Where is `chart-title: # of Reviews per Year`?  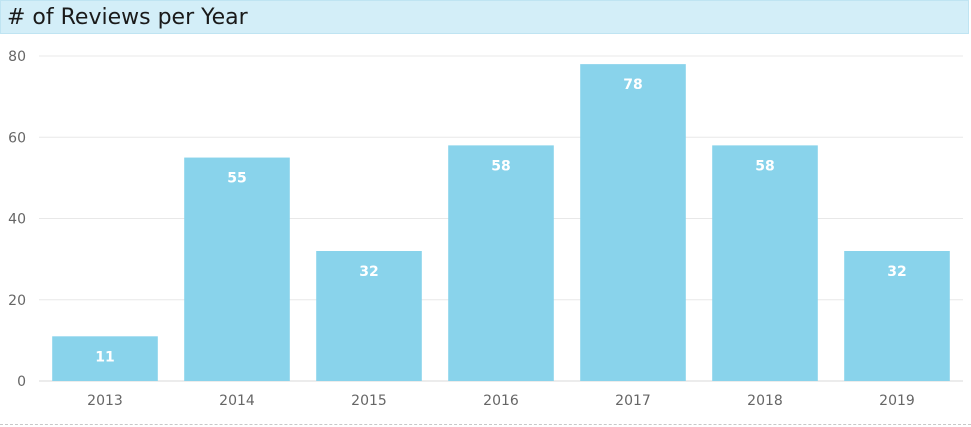 chart-title: # of Reviews per Year is located at coordinates (127, 17).